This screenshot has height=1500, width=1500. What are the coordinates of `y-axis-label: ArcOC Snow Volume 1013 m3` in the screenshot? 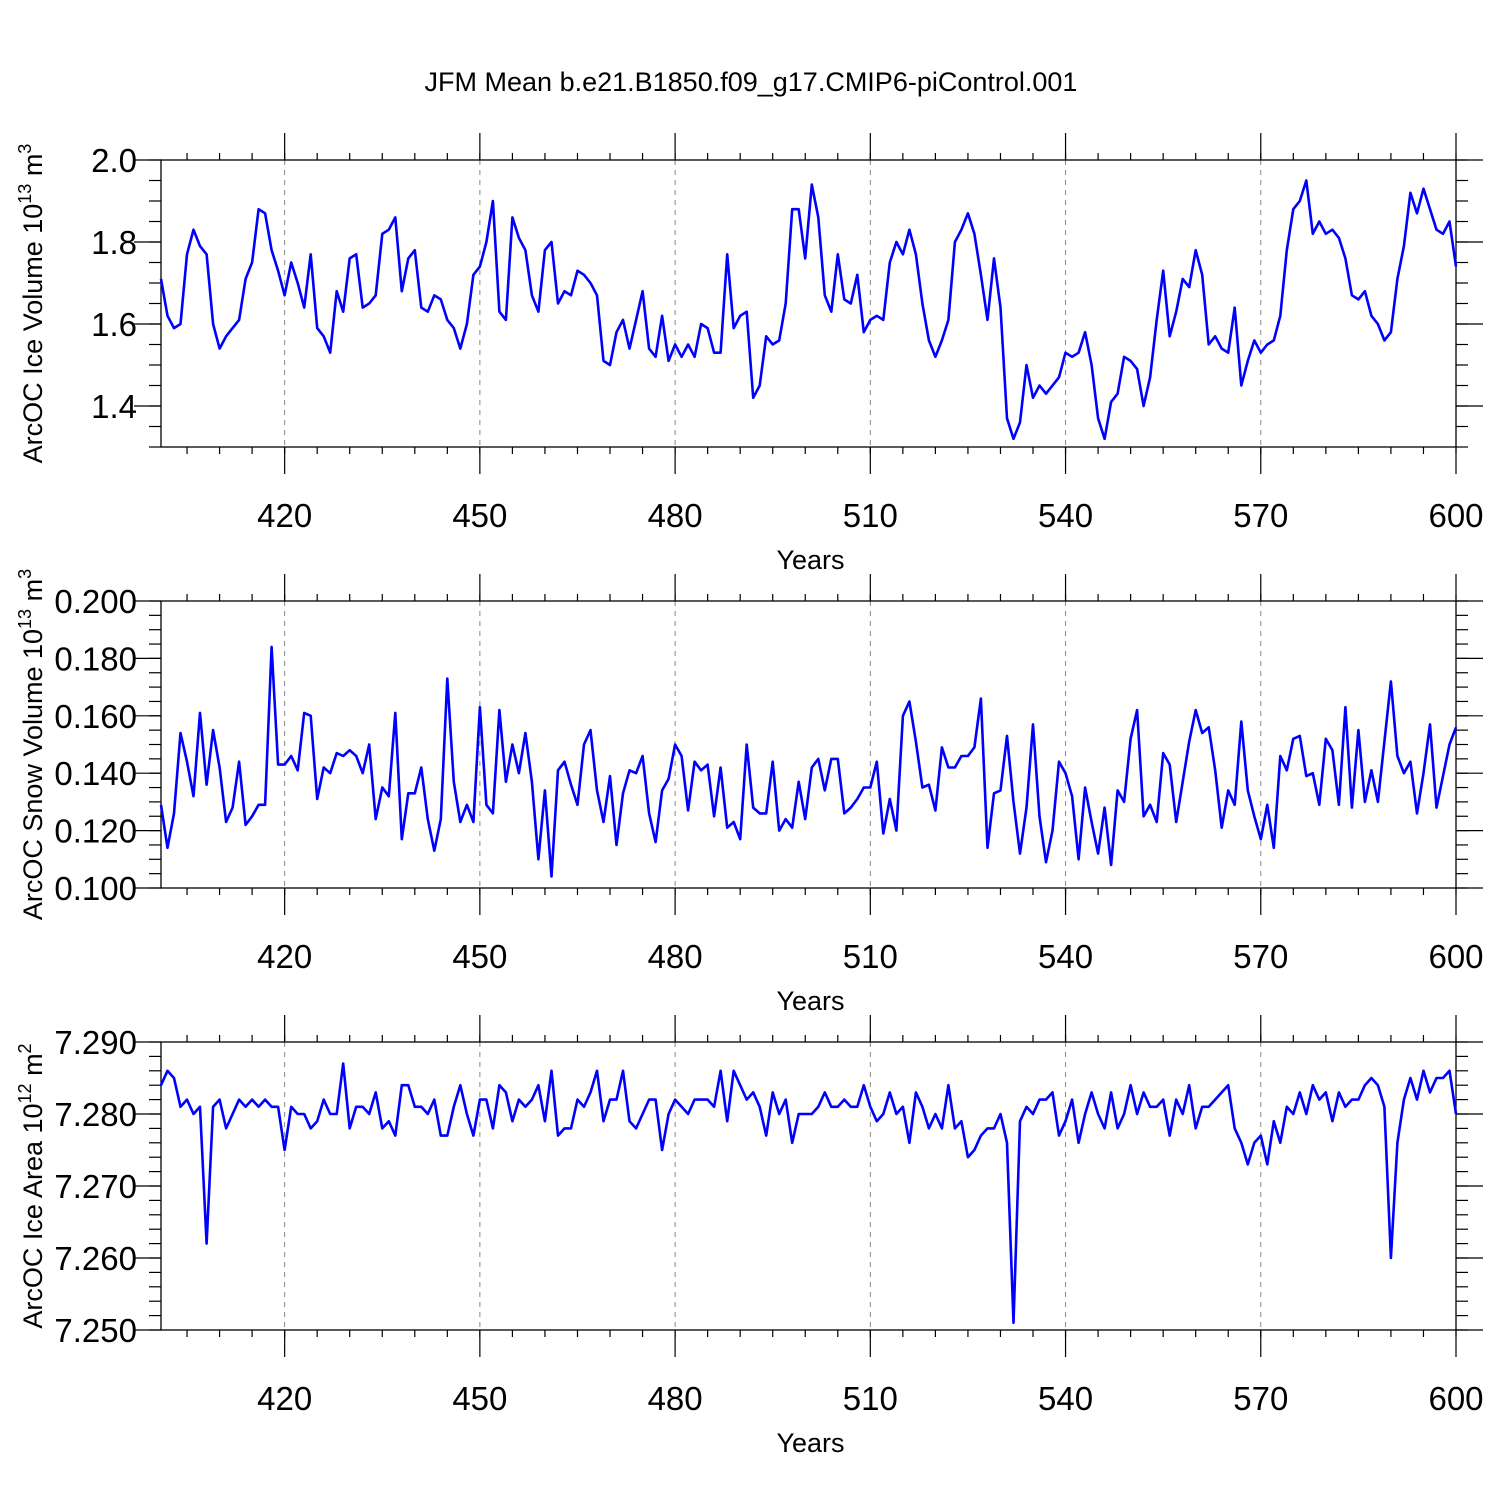 It's located at (31, 744).